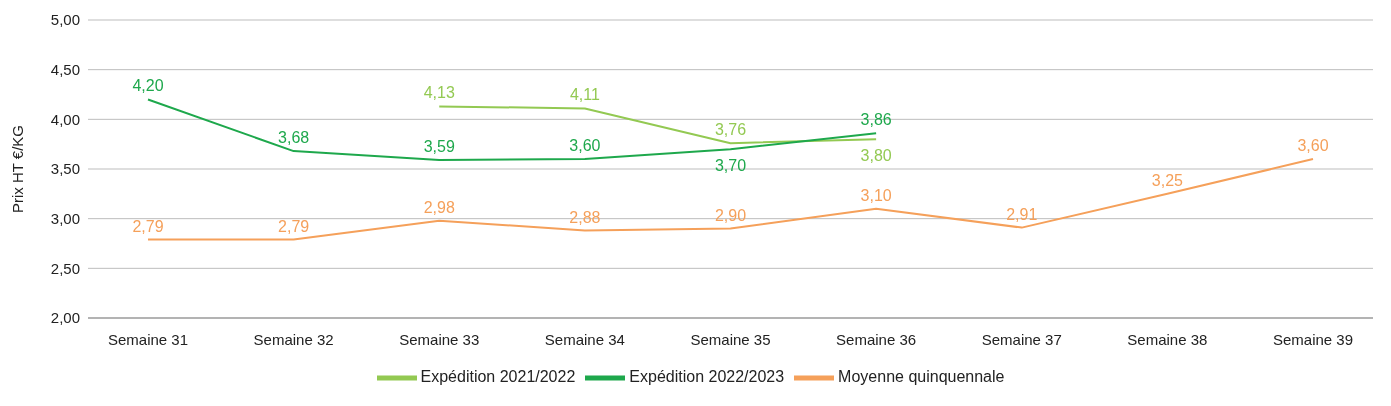 This screenshot has width=1391, height=406. Describe the element at coordinates (148, 86) in the screenshot. I see `data-label: 4,20` at that location.